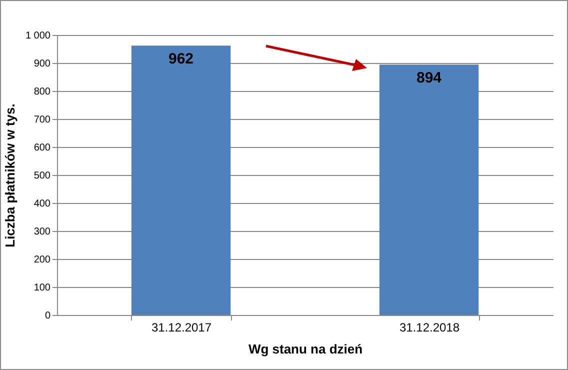  What do you see at coordinates (38, 36) in the screenshot?
I see `y-tick-label: 1 000` at bounding box center [38, 36].